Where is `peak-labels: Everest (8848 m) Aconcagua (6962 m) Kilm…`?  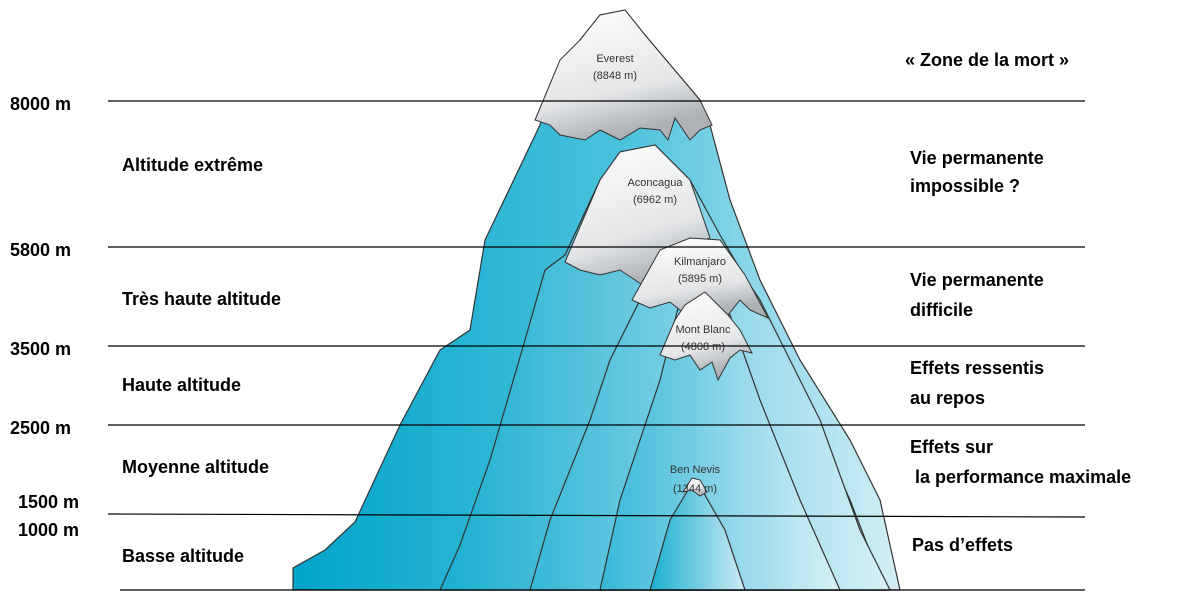
peak-labels: Everest (8848 m) Aconcagua (6962 m) Kilm… is located at coordinates (662, 274).